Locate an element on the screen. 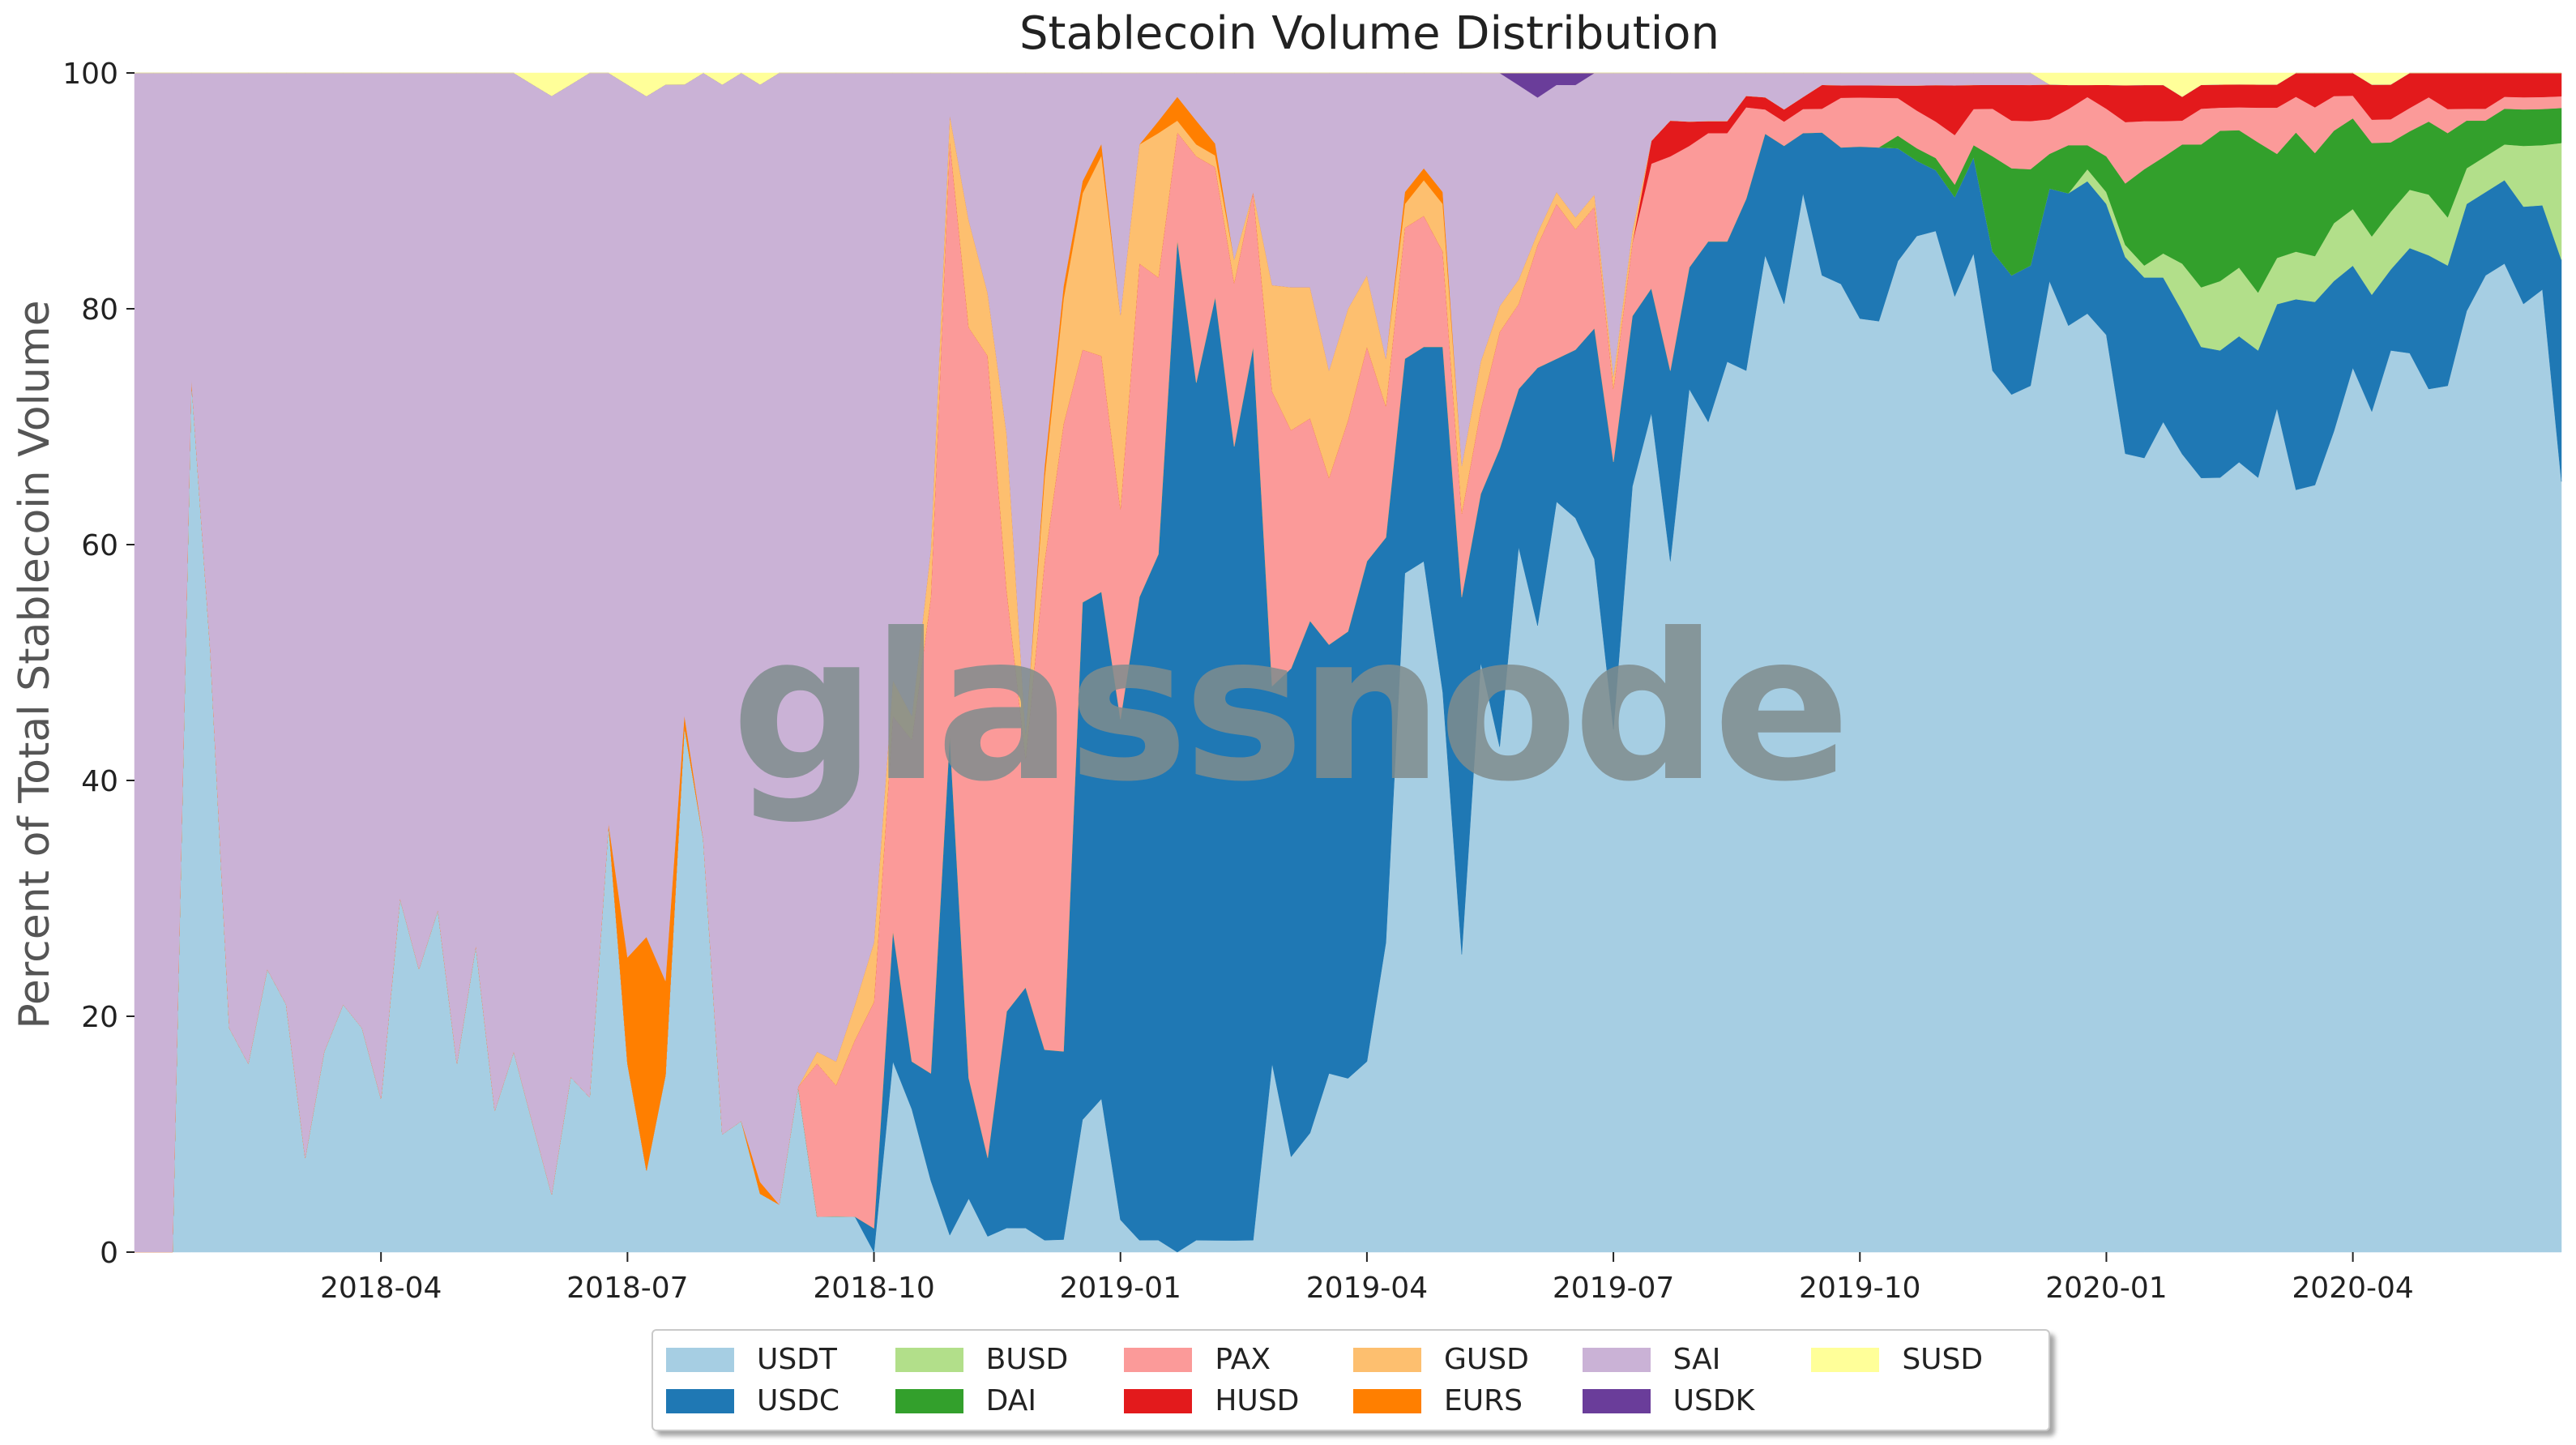 The image size is (2576, 1445). legend-item-busd: BUSD is located at coordinates (1010, 1359).